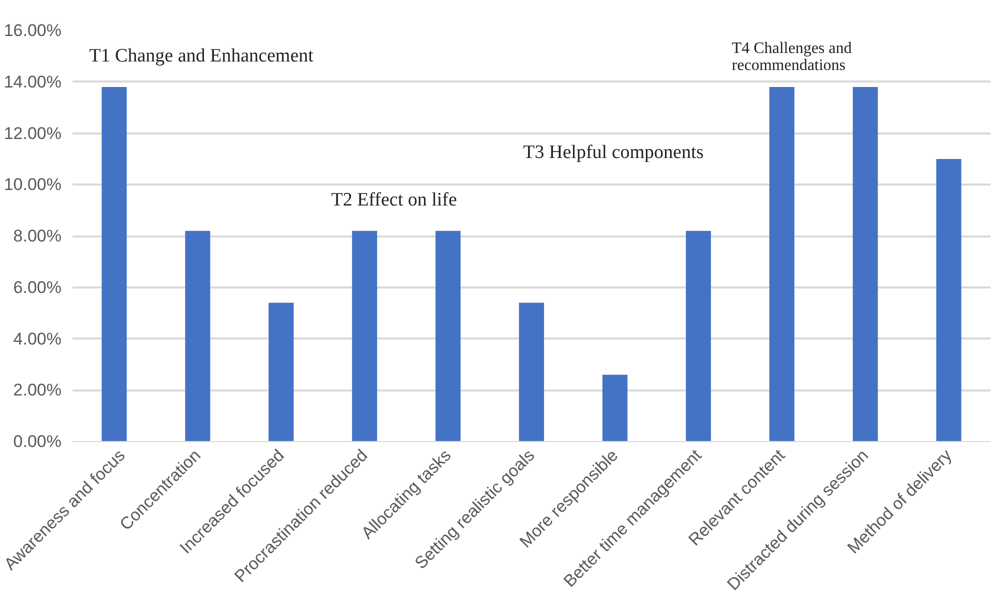 This screenshot has width=1000, height=603. What do you see at coordinates (37, 338) in the screenshot?
I see `y-tick-label: 4.00%` at bounding box center [37, 338].